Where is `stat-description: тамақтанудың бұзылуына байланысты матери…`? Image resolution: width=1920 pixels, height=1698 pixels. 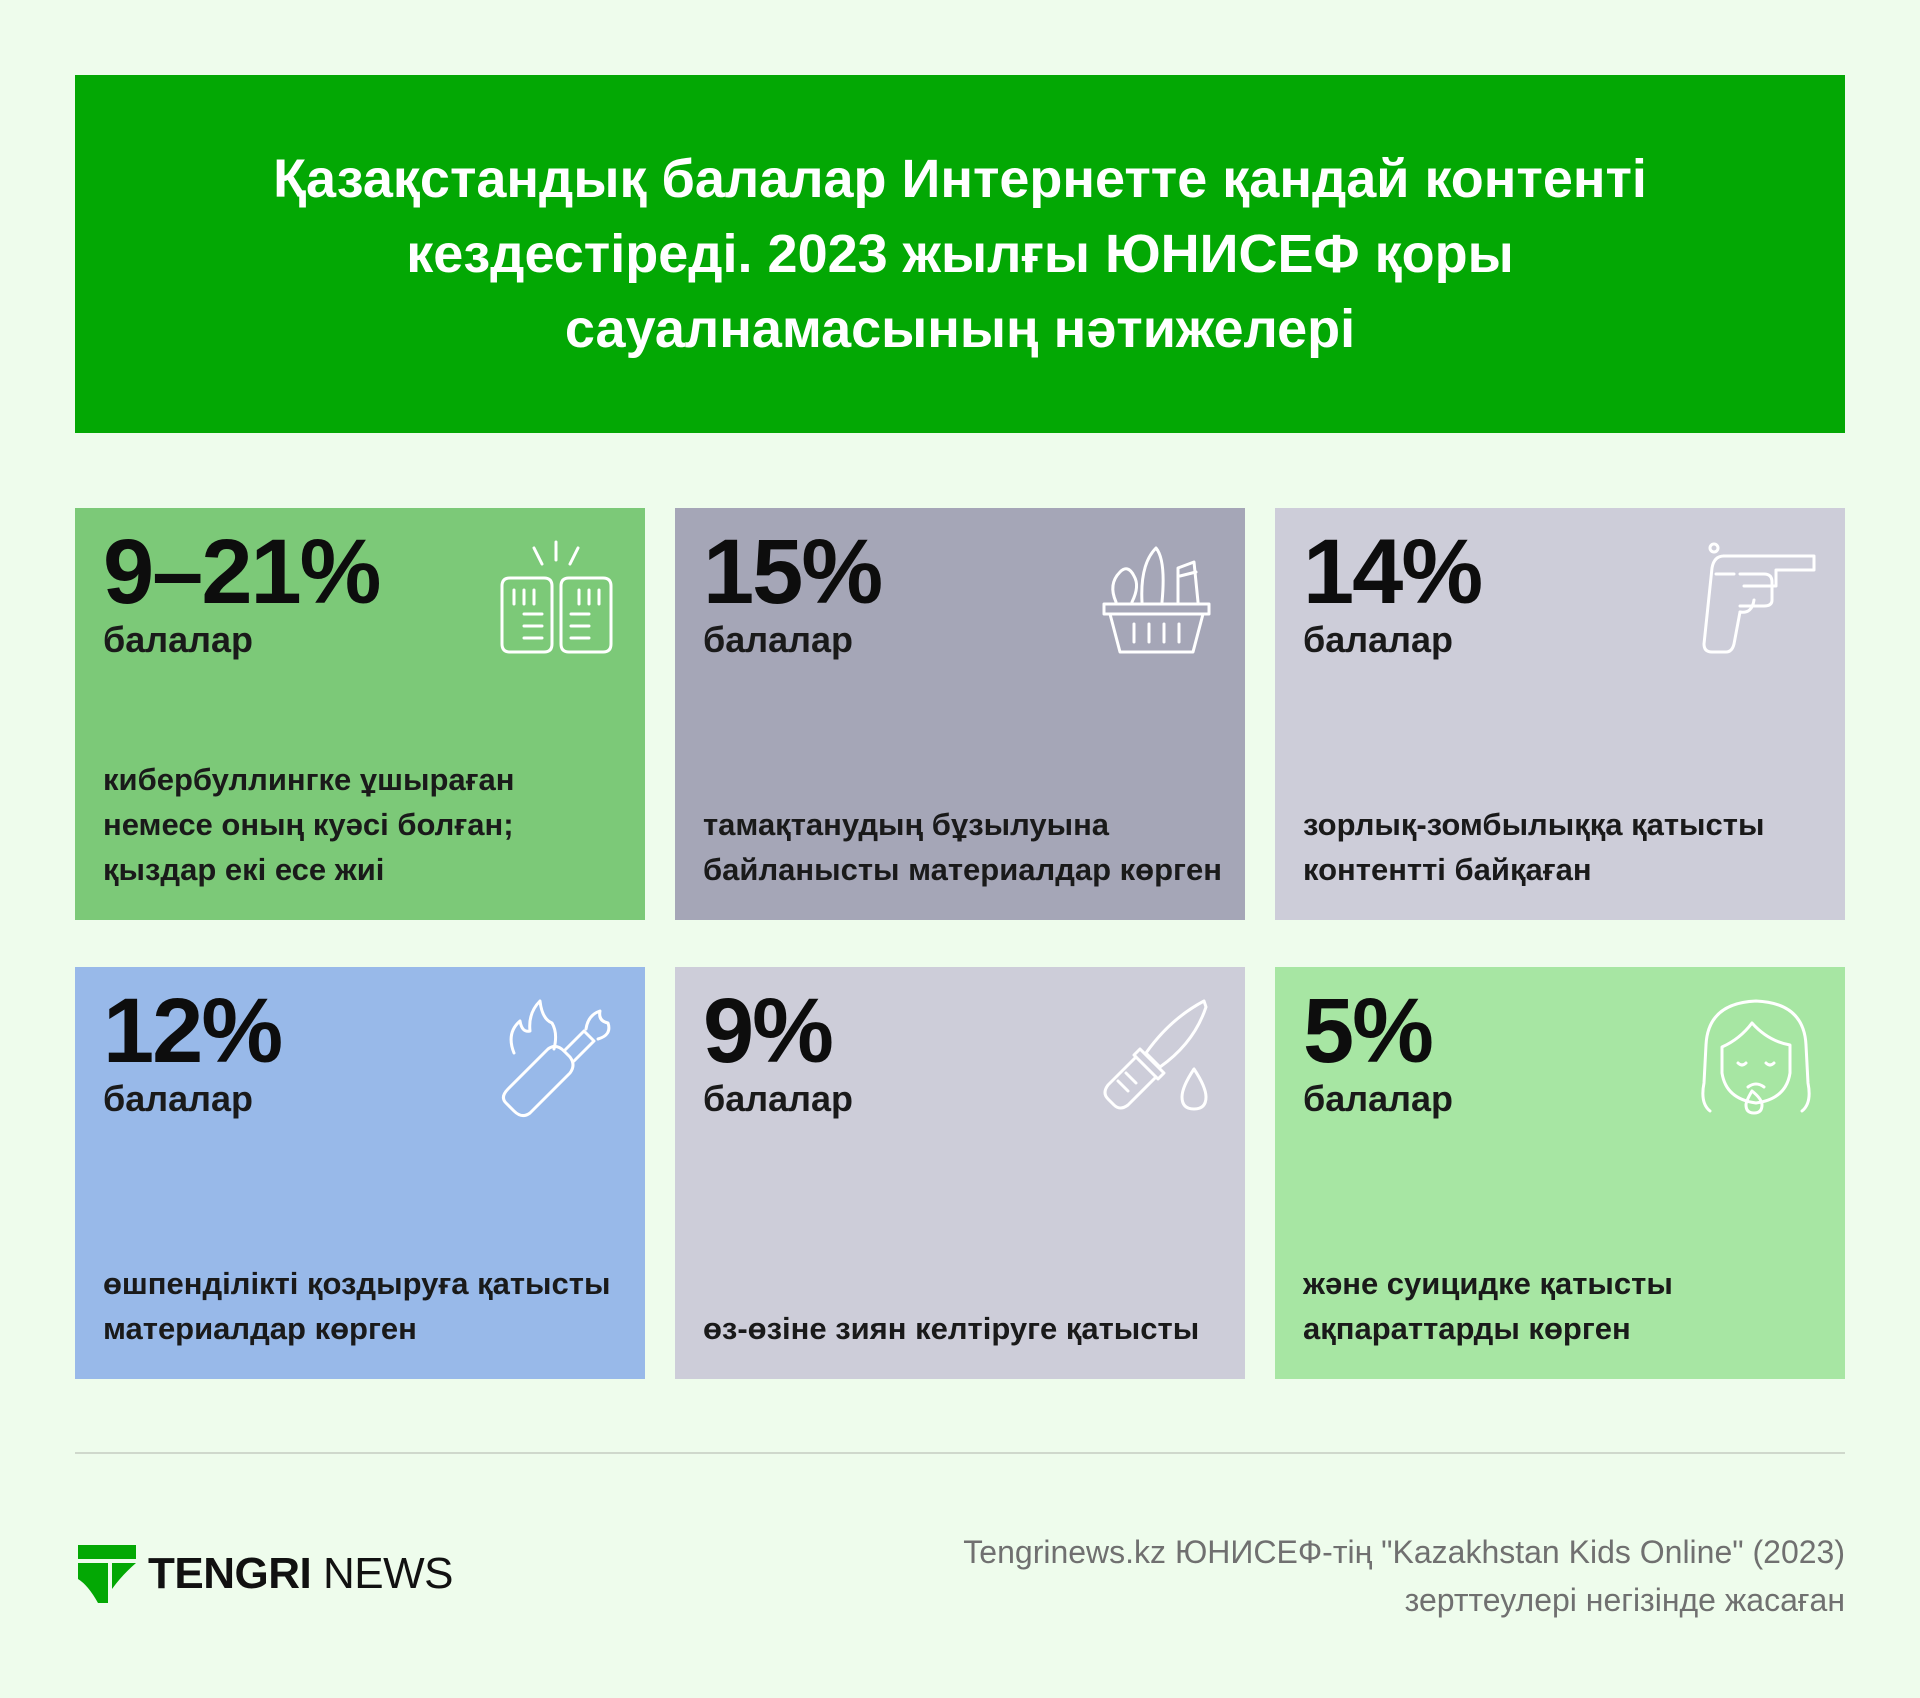 stat-description: тамақтанудың бұзылуына байланысты матери… is located at coordinates (962, 847).